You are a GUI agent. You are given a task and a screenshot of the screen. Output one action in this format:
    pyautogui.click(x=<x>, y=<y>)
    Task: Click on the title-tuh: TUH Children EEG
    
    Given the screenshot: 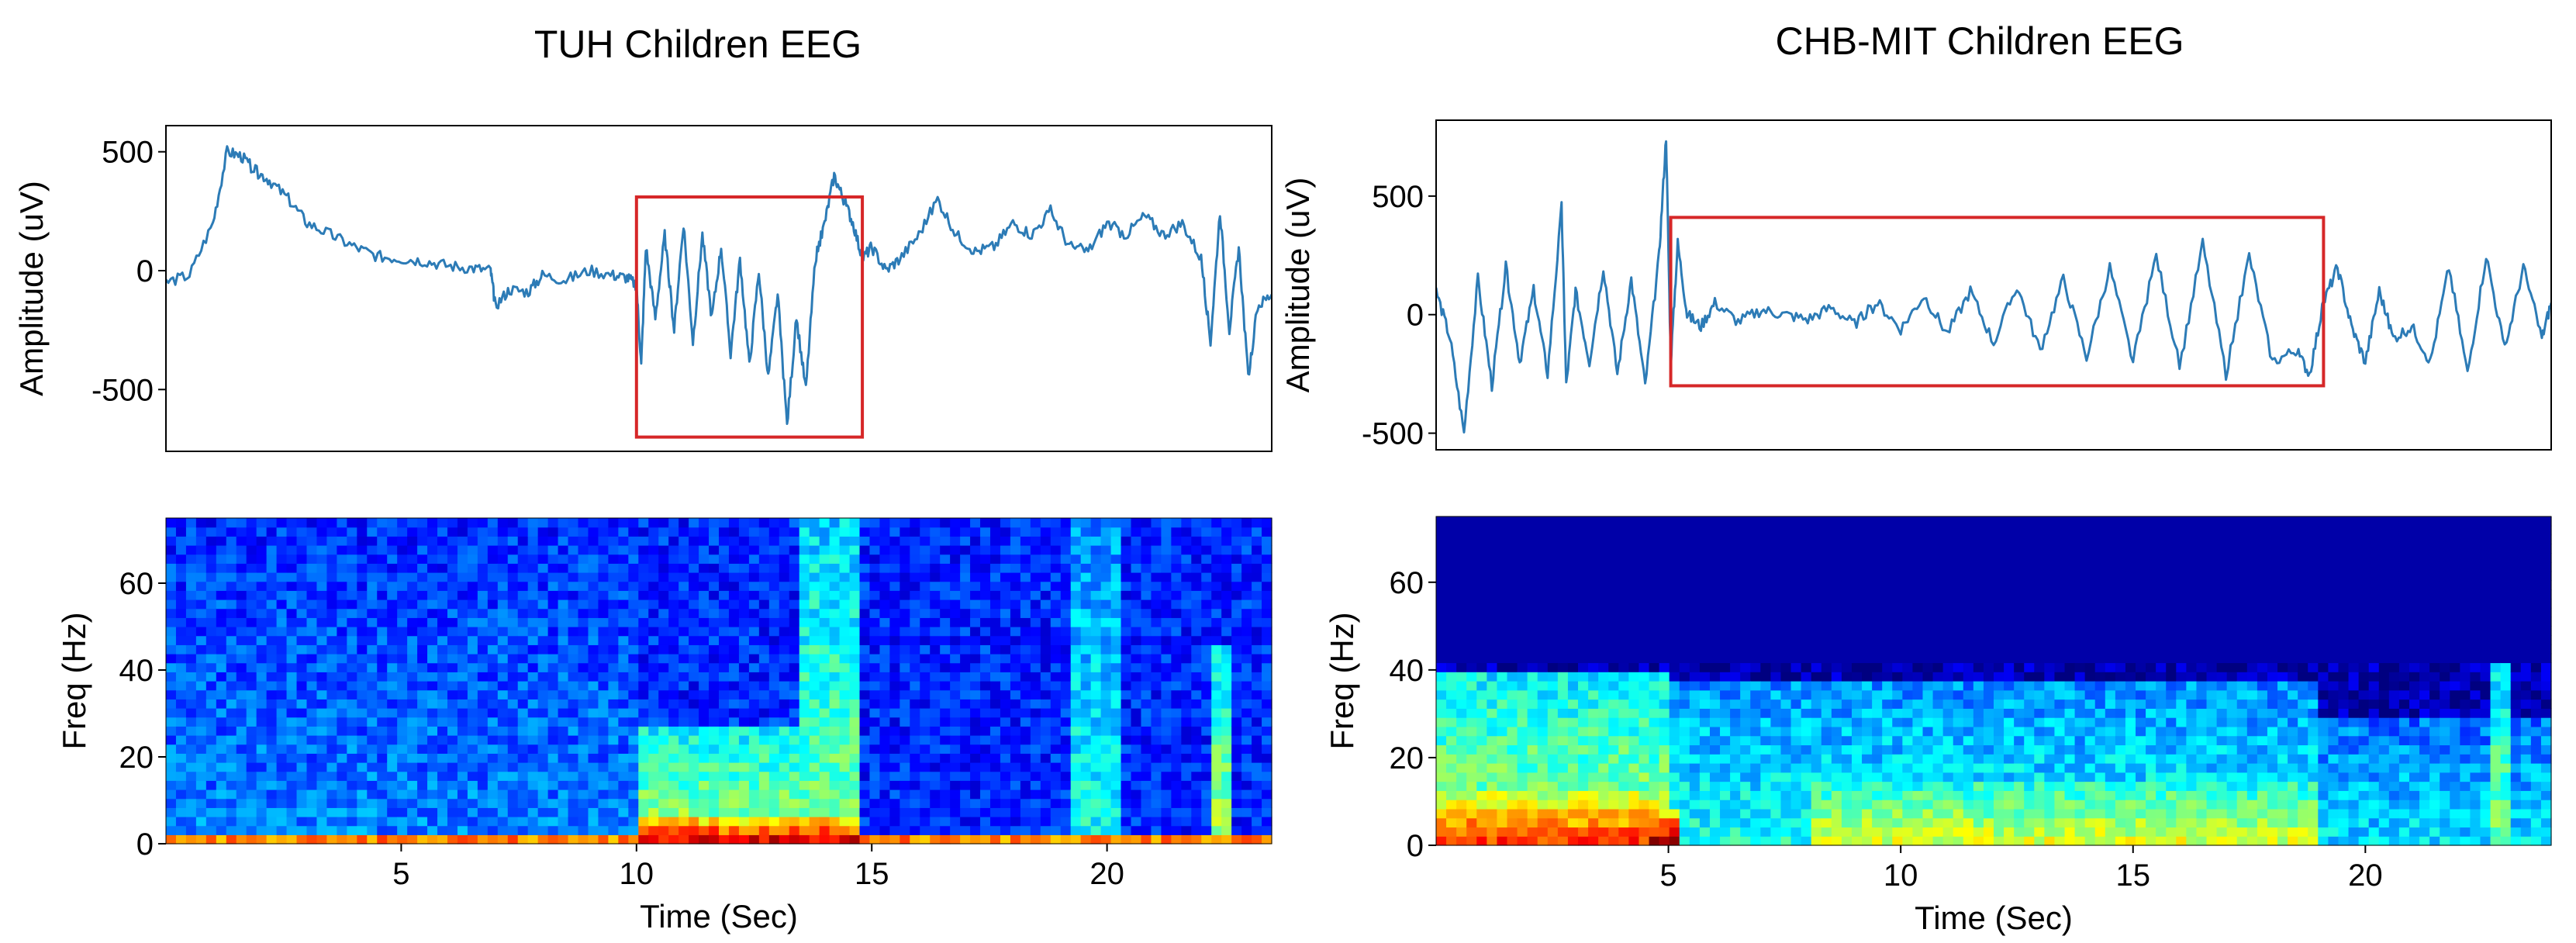 What is the action you would take?
    pyautogui.click(x=698, y=44)
    